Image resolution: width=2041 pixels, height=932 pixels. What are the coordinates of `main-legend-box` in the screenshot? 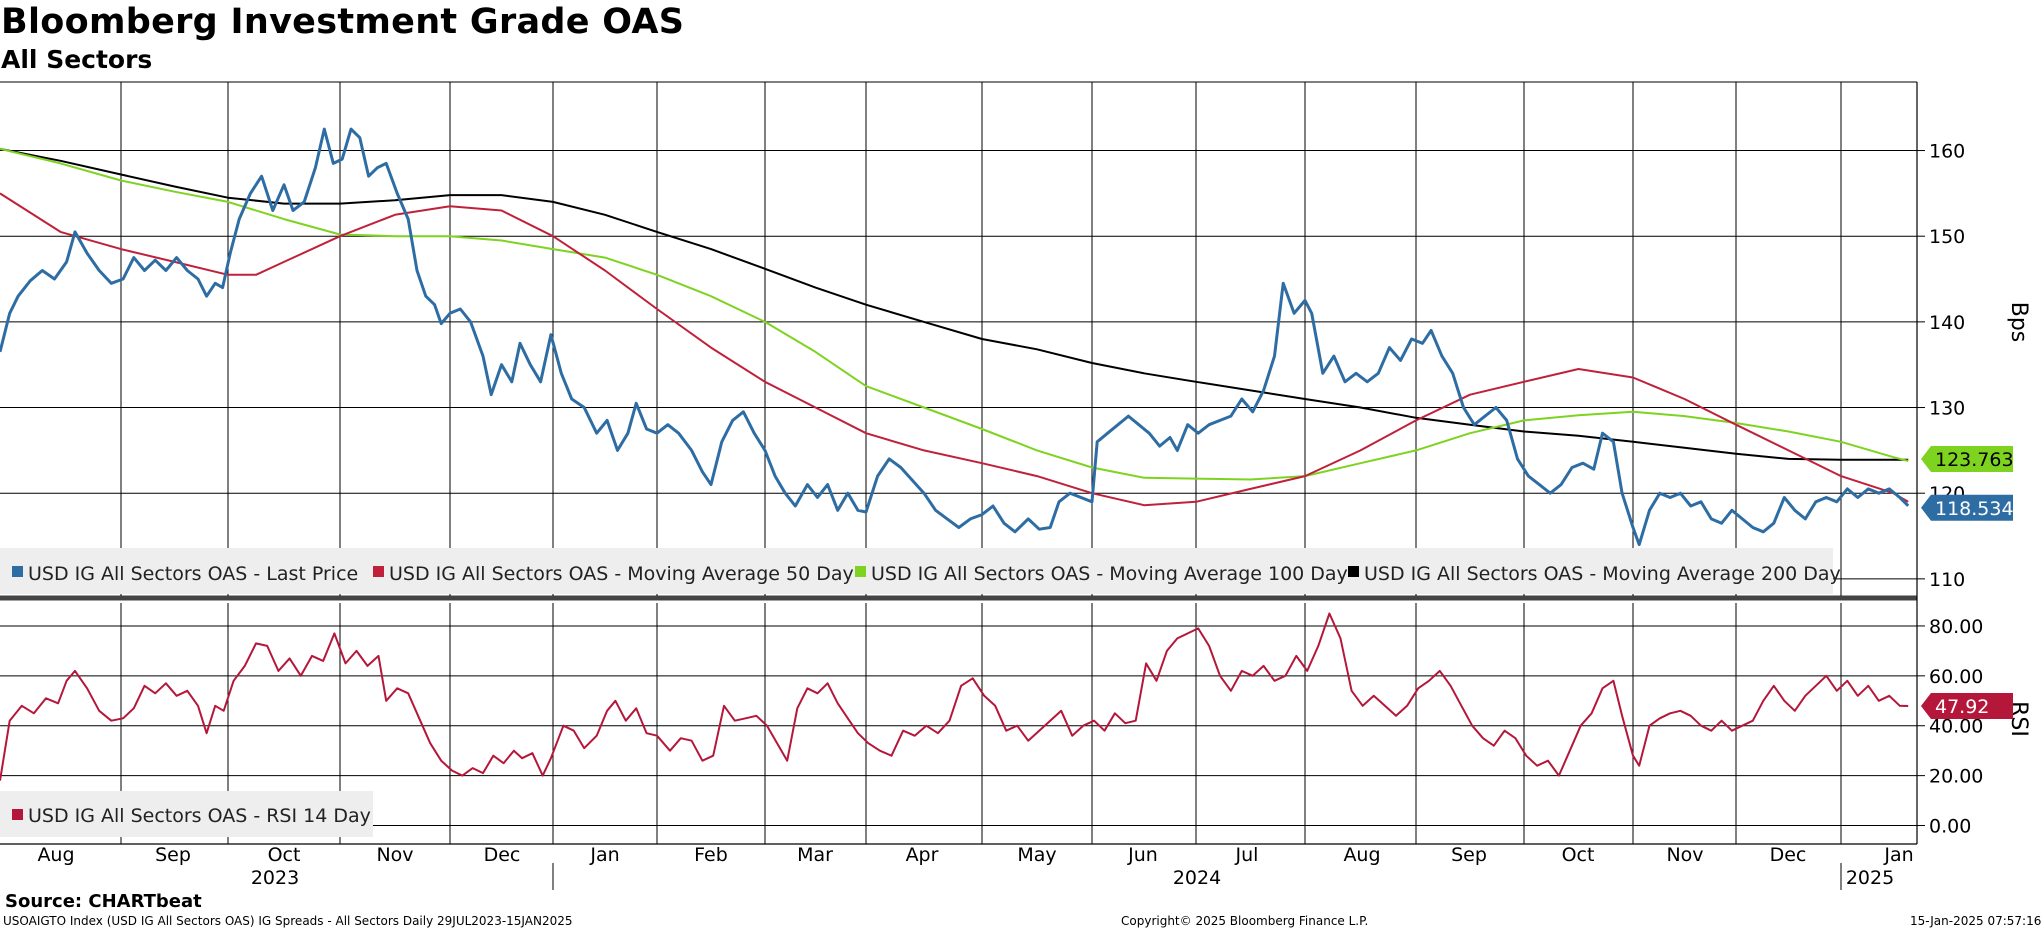 It's located at (916, 571).